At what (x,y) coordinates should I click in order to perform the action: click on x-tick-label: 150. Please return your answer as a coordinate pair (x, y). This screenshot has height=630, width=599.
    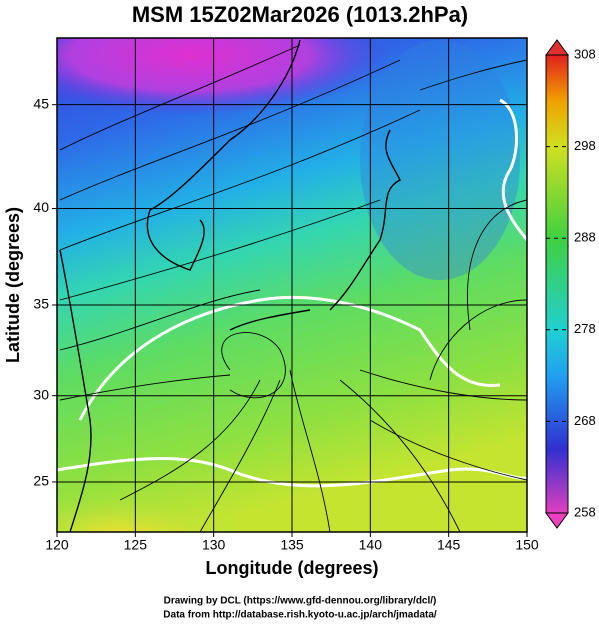
    Looking at the image, I should click on (527, 545).